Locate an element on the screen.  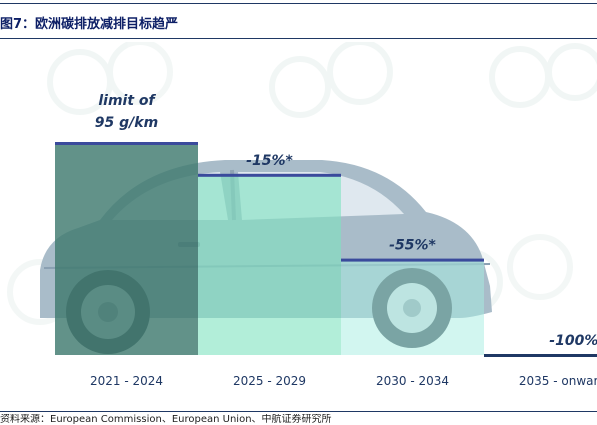
x-tick-4: 2035 - onwards is located at coordinates (558, 381).